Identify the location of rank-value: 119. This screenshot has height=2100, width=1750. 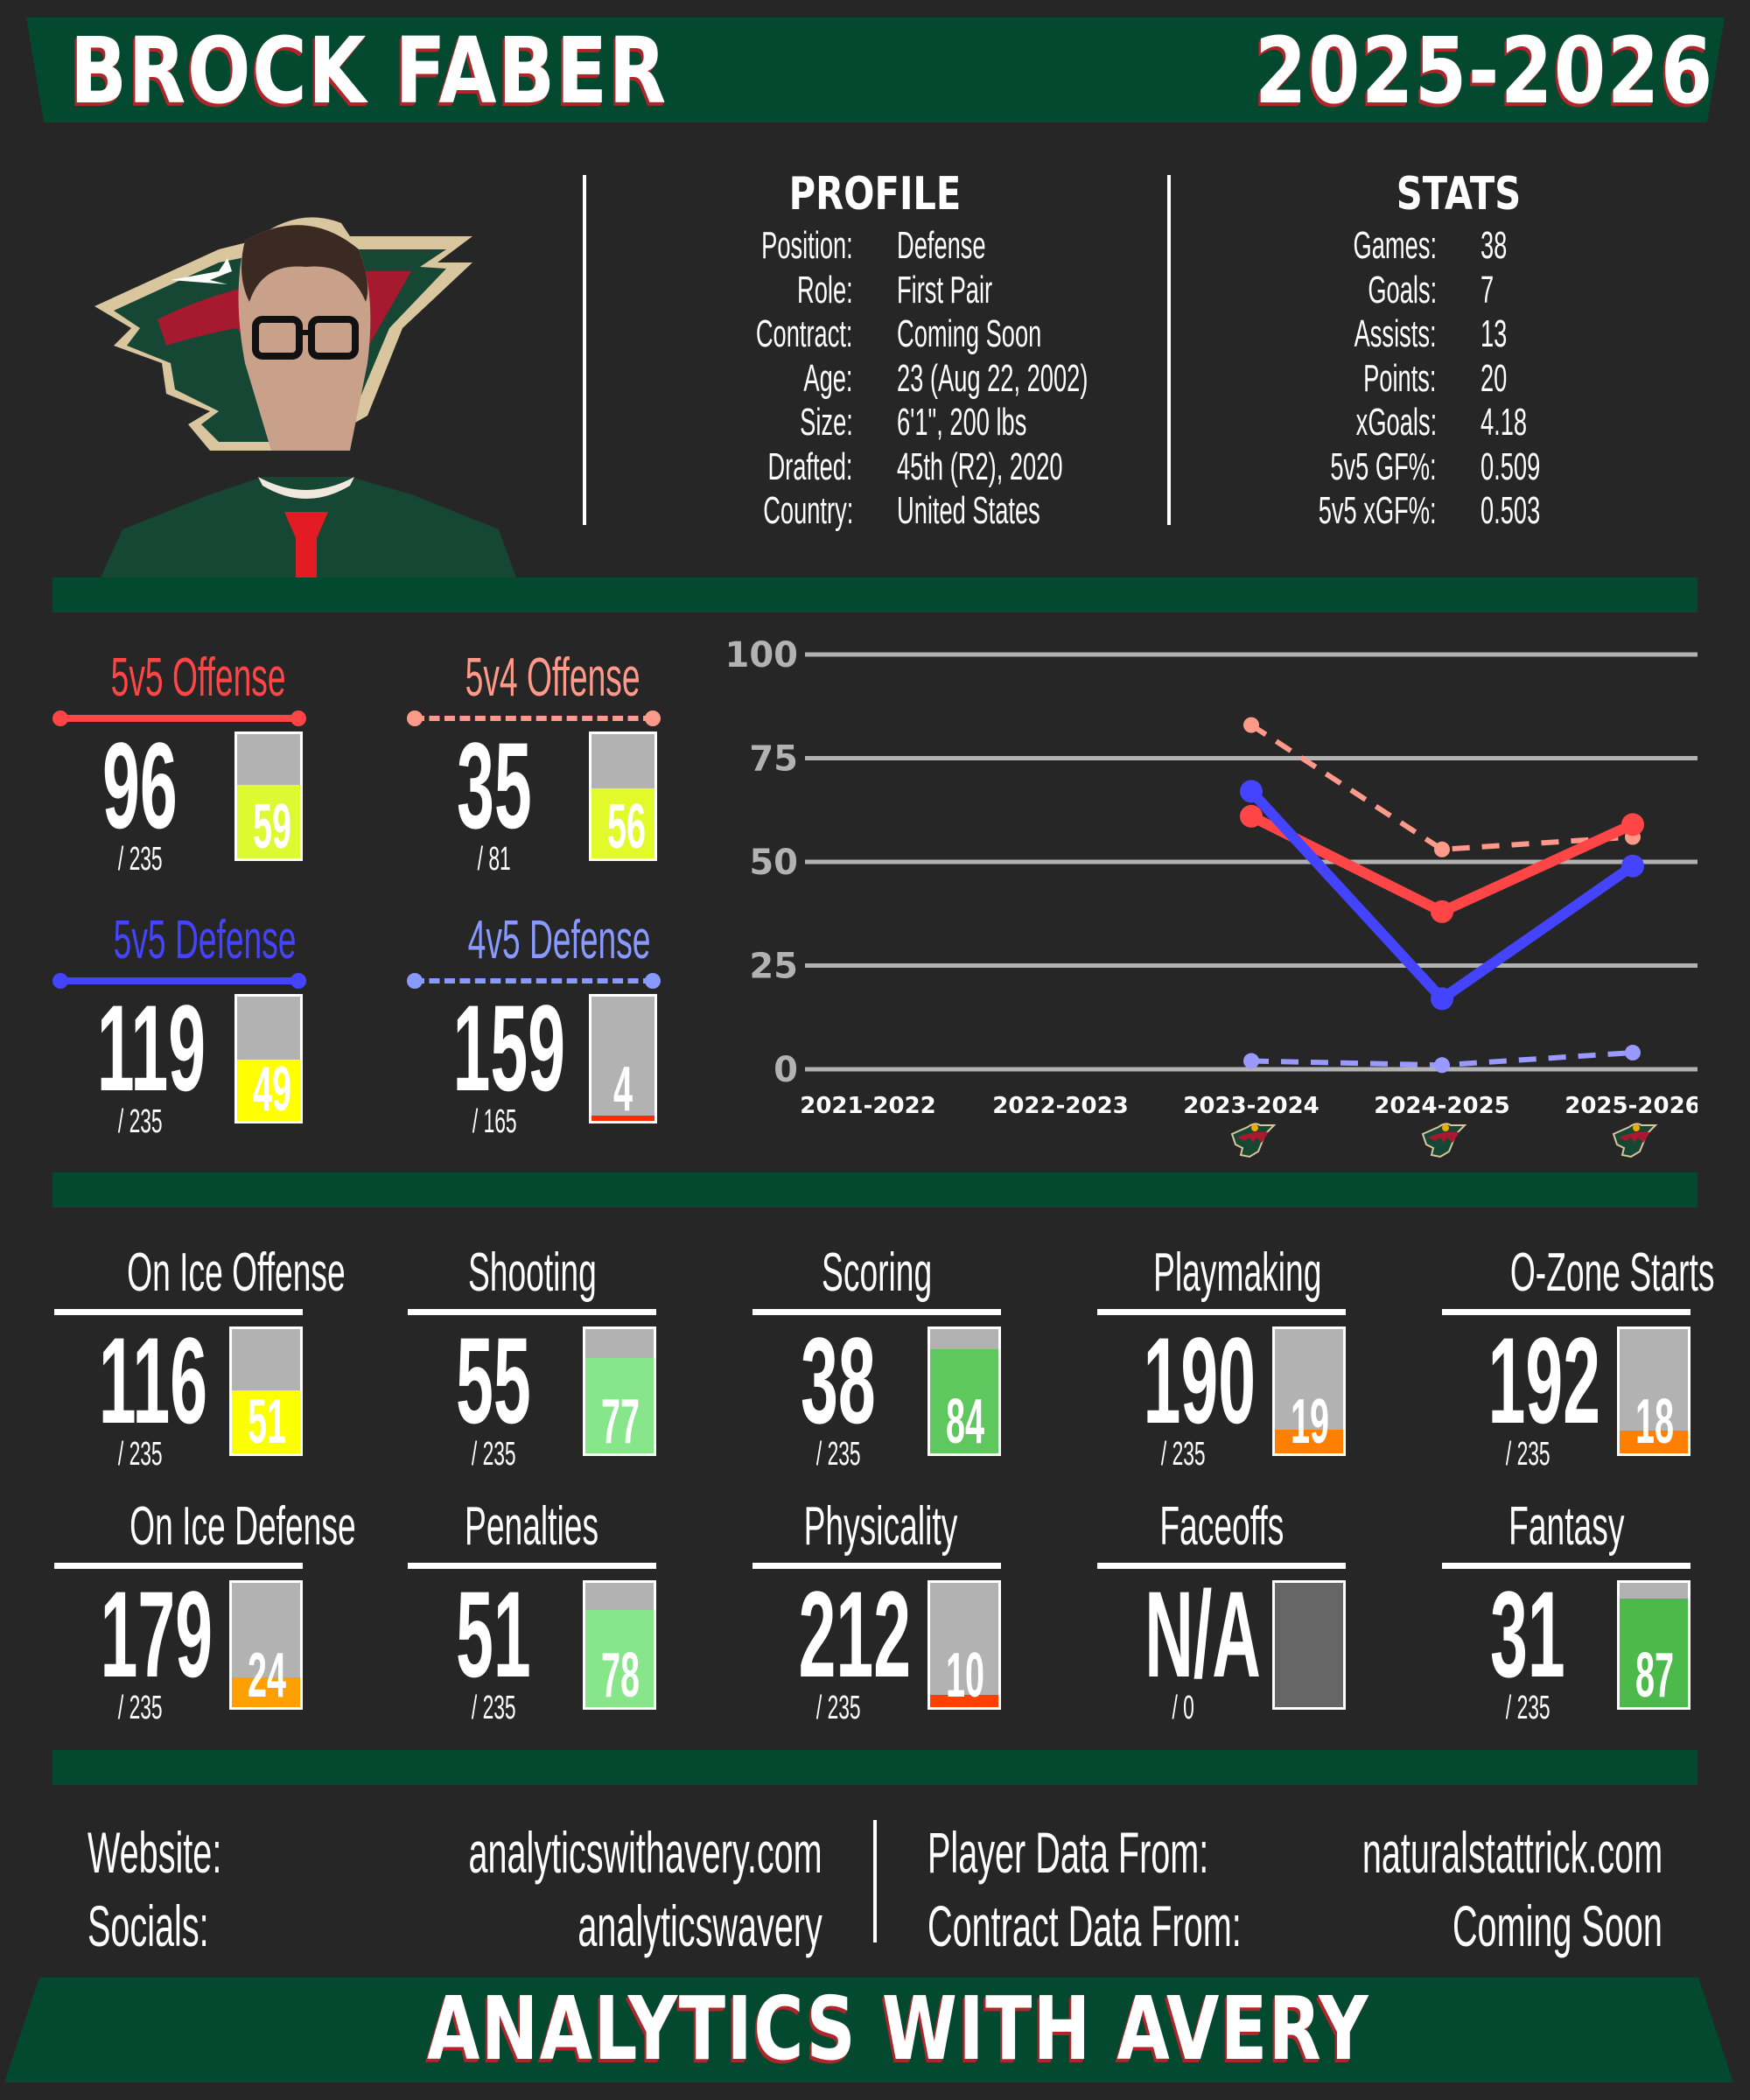
(151, 1047).